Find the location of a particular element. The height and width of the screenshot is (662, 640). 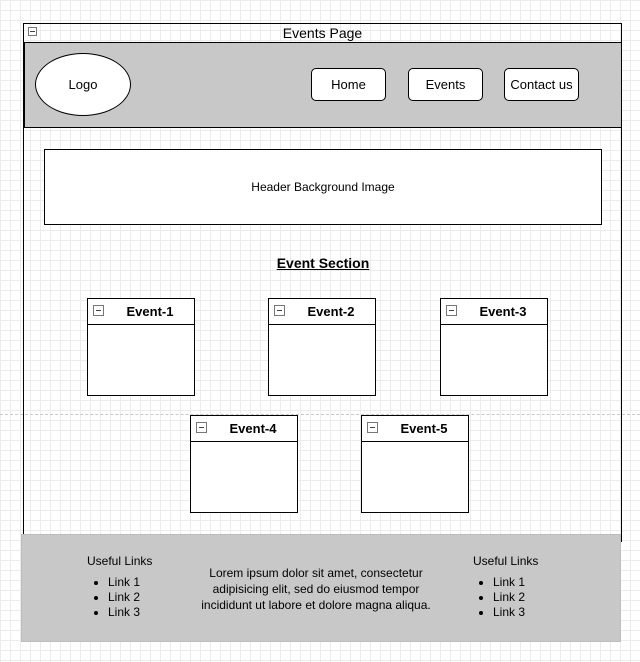

event-name: Event-4 is located at coordinates (253, 428).